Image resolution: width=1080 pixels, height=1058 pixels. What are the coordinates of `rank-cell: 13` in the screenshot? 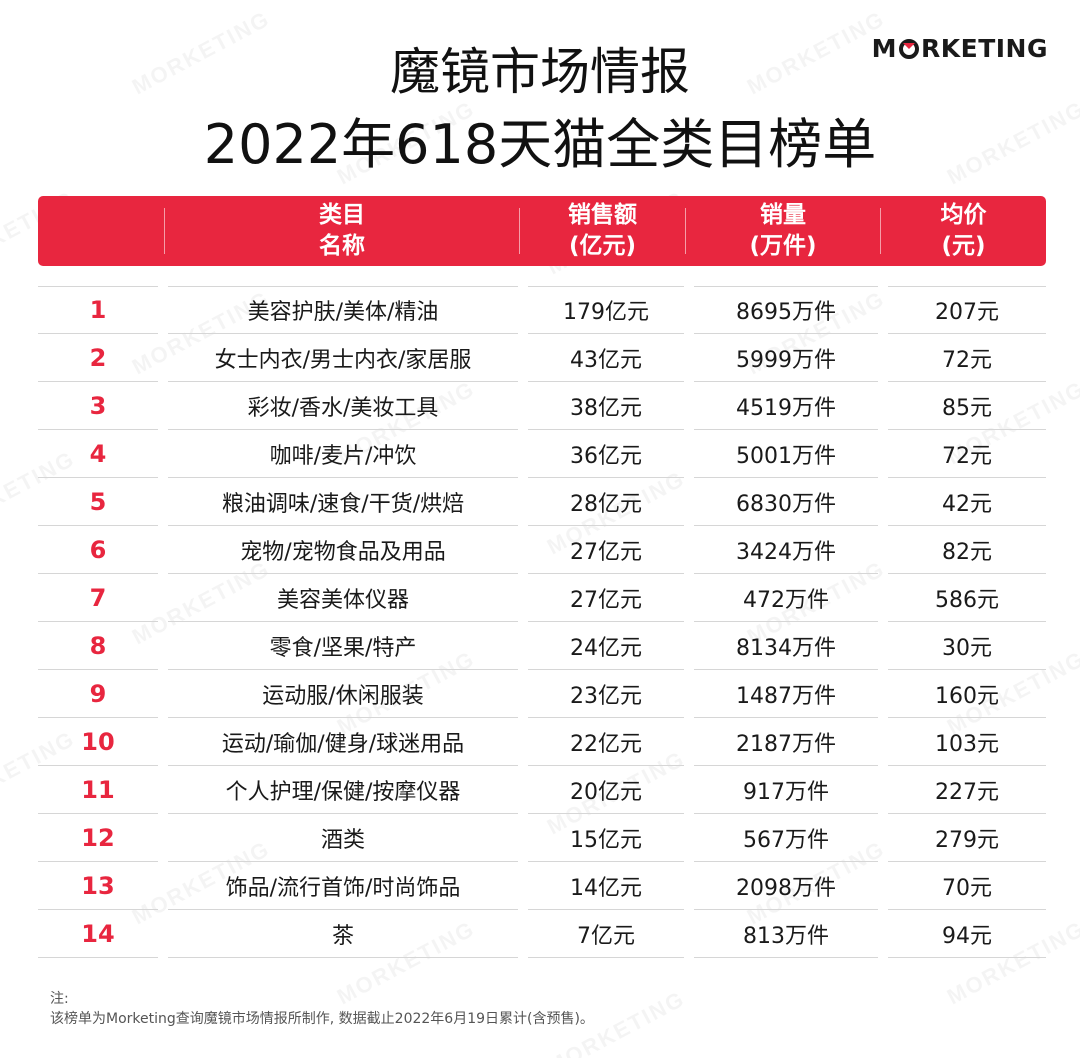 It's located at (98, 886).